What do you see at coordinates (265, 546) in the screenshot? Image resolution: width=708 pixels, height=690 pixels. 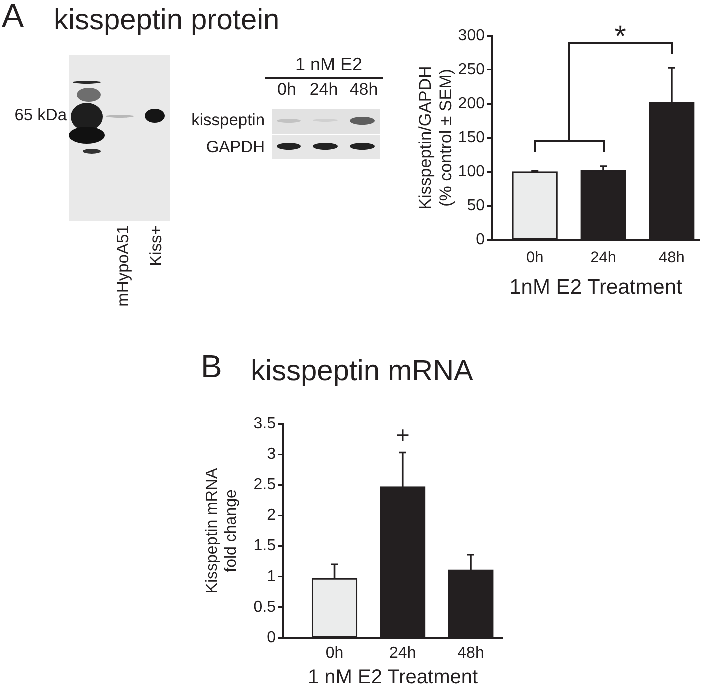 I see `y-tick-label: 1.5` at bounding box center [265, 546].